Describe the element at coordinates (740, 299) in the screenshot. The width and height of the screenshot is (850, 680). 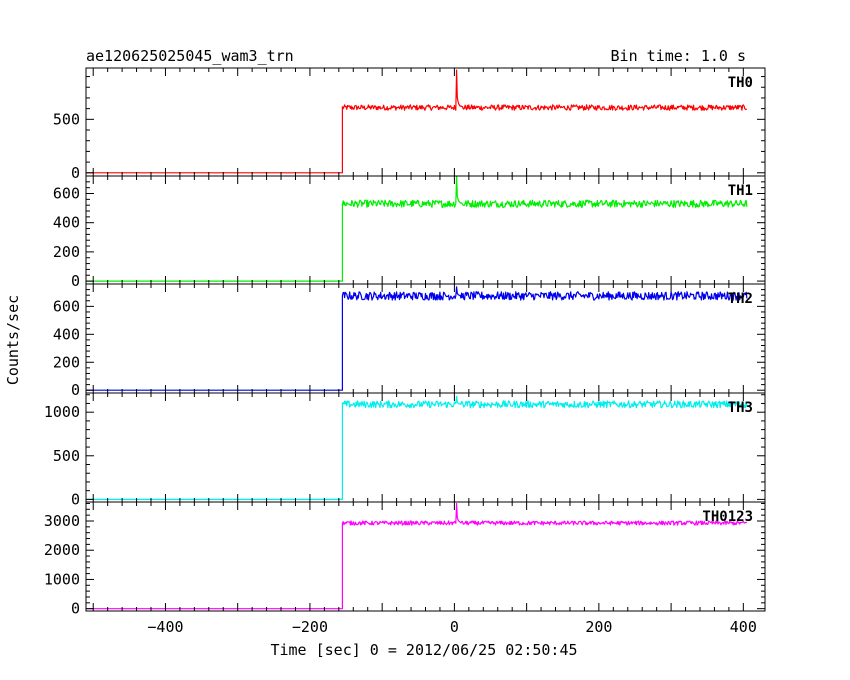
I see `panel-label-th2: TH2` at that location.